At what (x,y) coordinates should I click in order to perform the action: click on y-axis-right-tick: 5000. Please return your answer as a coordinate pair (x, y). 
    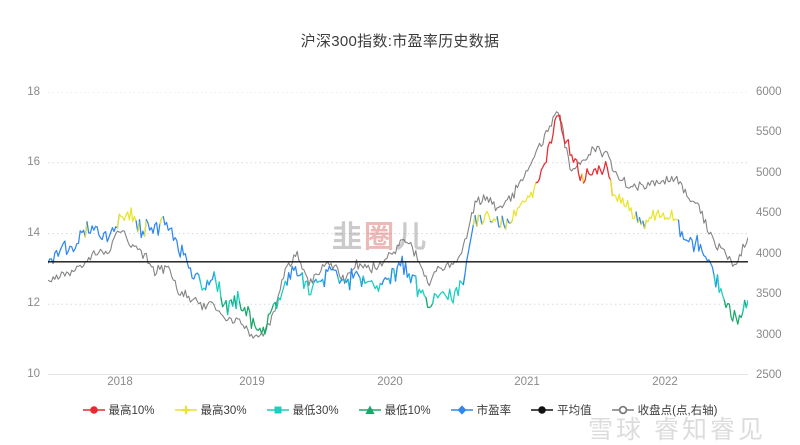
    Looking at the image, I should click on (769, 173).